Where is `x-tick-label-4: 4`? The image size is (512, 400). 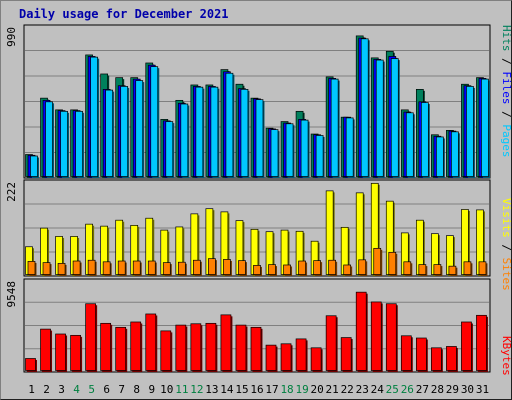 x-tick-label-4: 4 is located at coordinates (76, 389).